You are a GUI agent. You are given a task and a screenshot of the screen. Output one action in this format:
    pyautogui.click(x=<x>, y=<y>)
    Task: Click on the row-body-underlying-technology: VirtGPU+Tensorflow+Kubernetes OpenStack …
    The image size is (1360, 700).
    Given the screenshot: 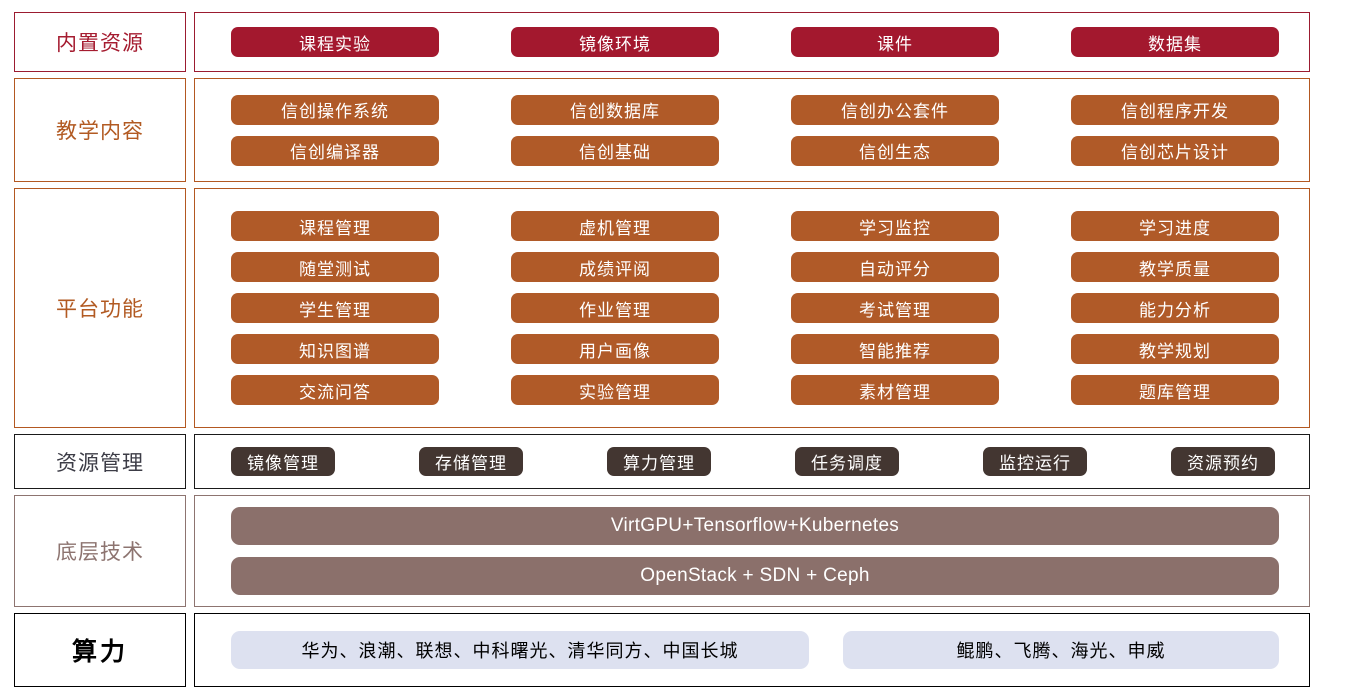 What is the action you would take?
    pyautogui.click(x=752, y=551)
    